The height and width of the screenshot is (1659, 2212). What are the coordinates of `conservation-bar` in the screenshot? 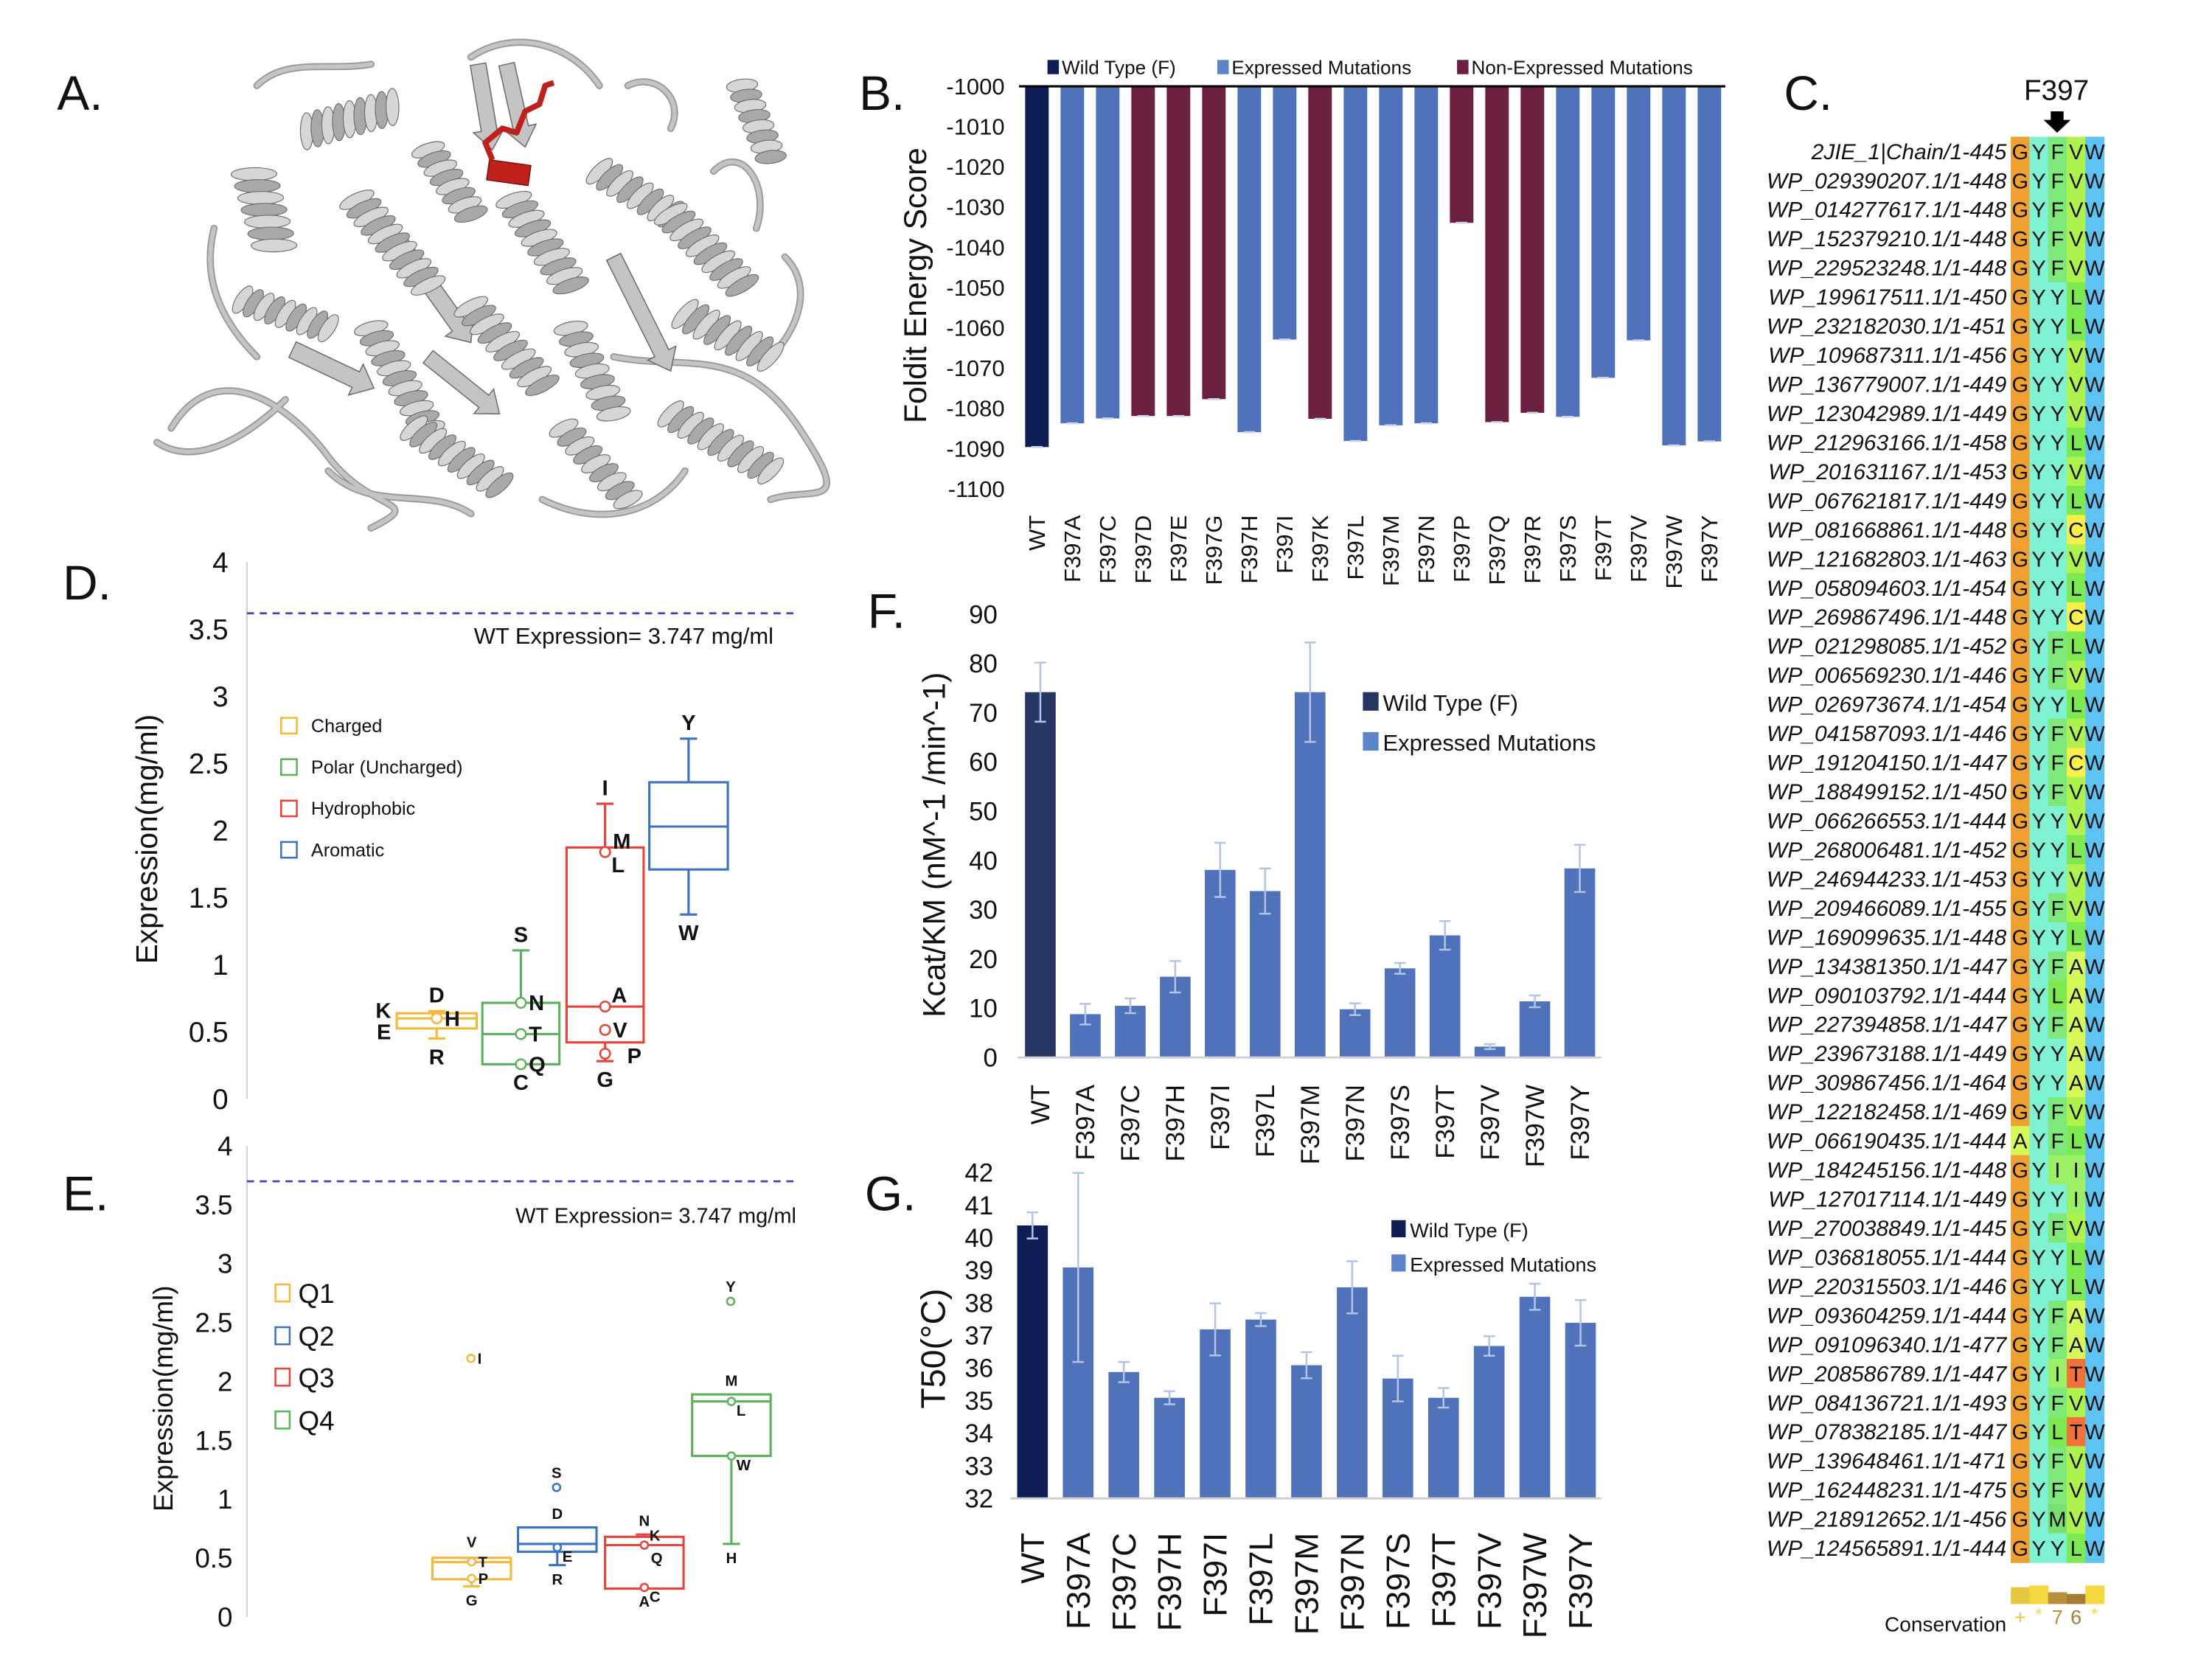 It's located at (2057, 1598).